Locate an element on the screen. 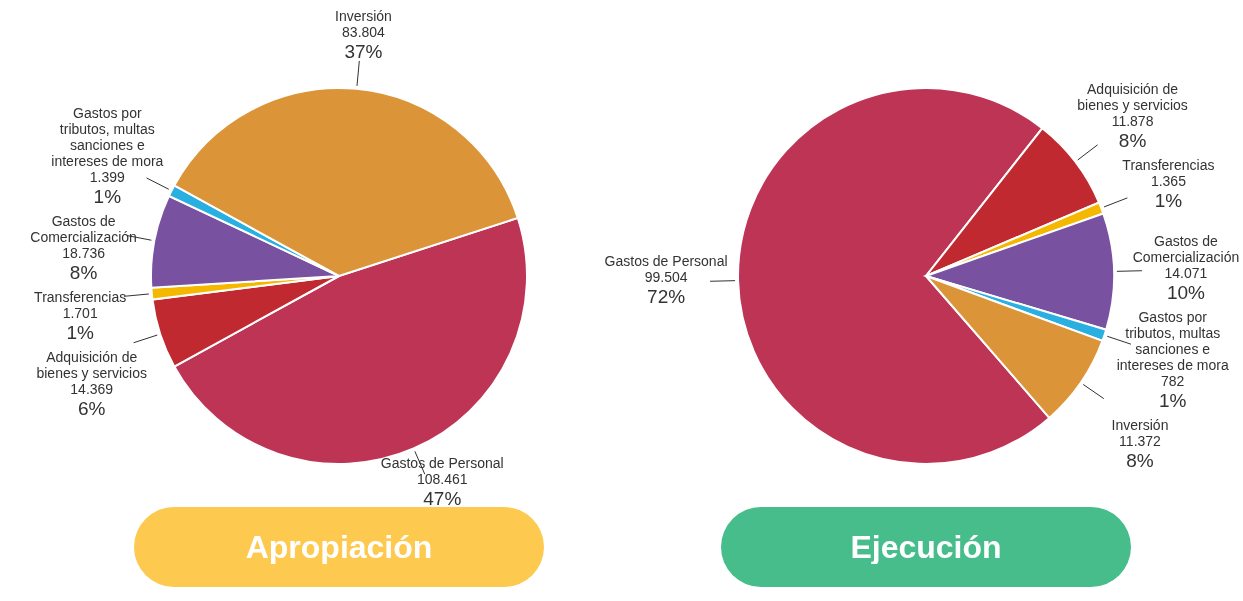 Image resolution: width=1243 pixels, height=601 pixels. text: 11.372 8% is located at coordinates (1140, 451).